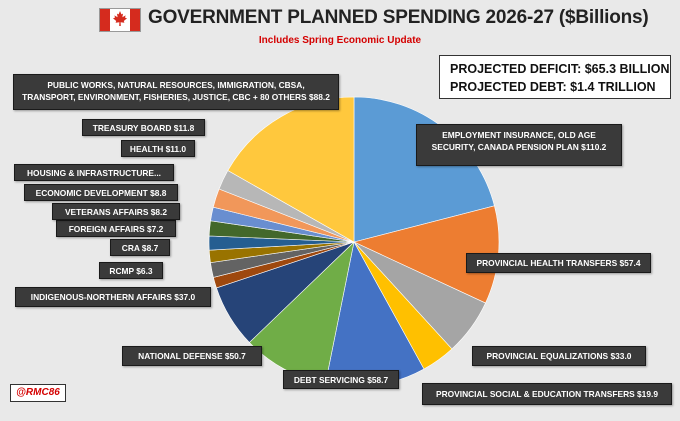 The height and width of the screenshot is (421, 680). I want to click on label-cra: CRA $8.7, so click(140, 247).